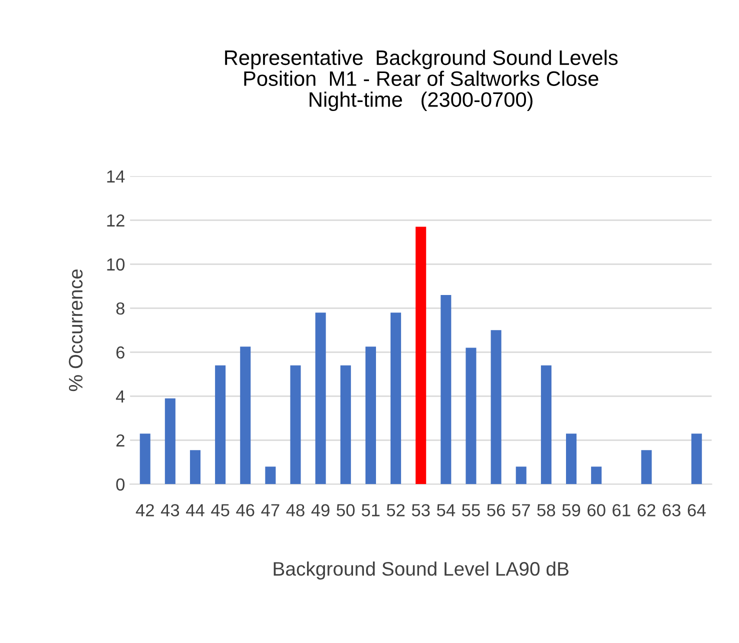 The width and height of the screenshot is (739, 643). What do you see at coordinates (671, 510) in the screenshot?
I see `x-tick-label: 63` at bounding box center [671, 510].